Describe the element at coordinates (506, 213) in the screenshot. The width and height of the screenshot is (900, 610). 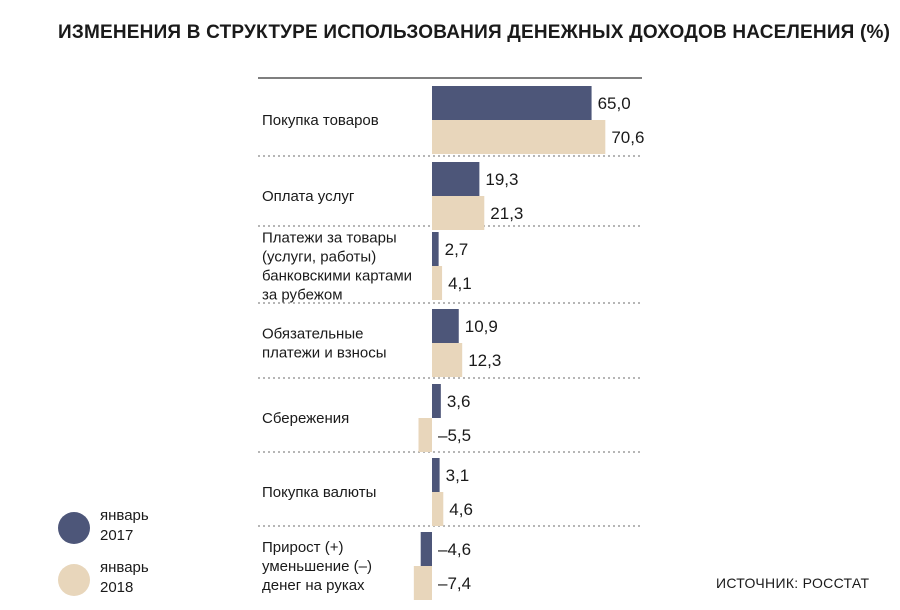
I see `data-label: 21,3` at that location.